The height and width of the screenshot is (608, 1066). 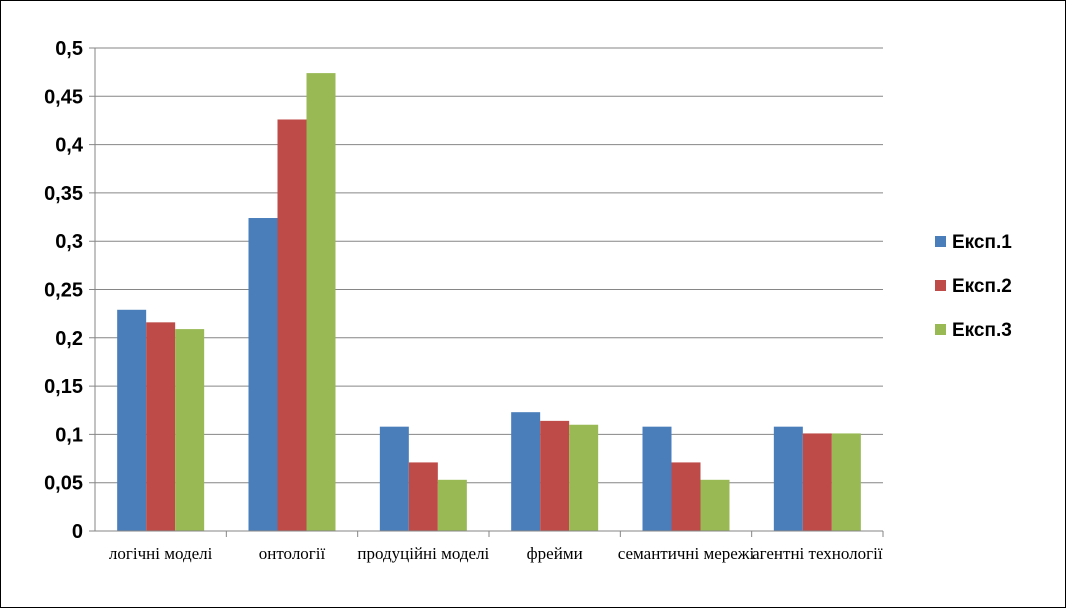 I want to click on y-tick-labels: 0 0,05 0,1 0,15 0,2 0,25 0,3 0,35 0,4 0,45 0,5, so click(x=64, y=290).